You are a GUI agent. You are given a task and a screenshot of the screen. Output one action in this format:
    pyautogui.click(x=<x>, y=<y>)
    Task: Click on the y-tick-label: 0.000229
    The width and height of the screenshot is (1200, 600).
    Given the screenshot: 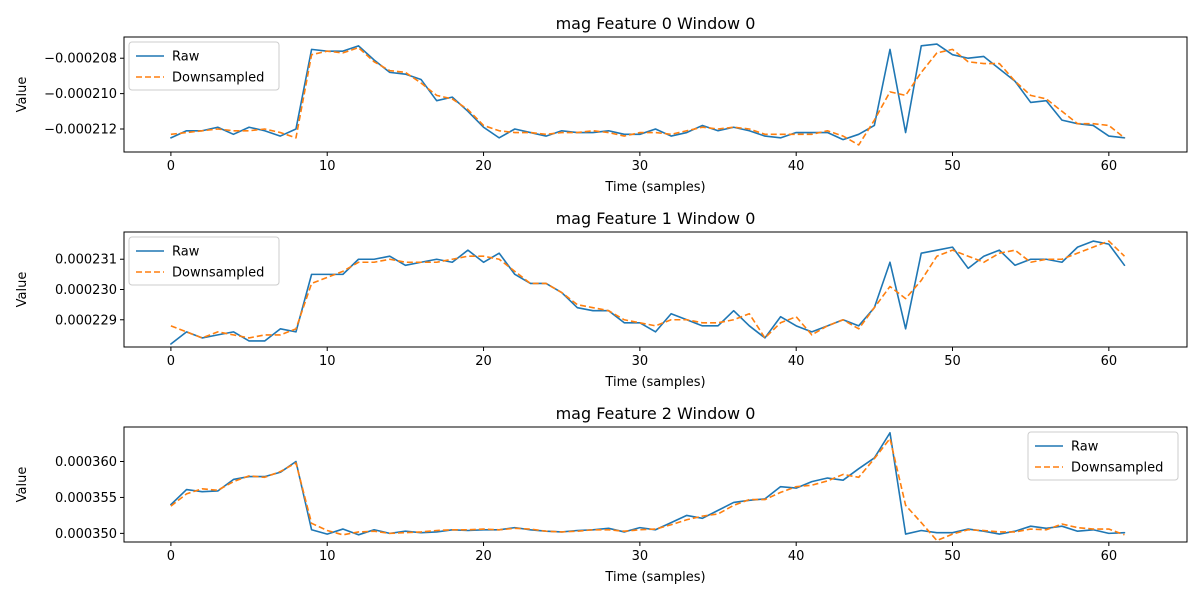 What is the action you would take?
    pyautogui.click(x=86, y=320)
    